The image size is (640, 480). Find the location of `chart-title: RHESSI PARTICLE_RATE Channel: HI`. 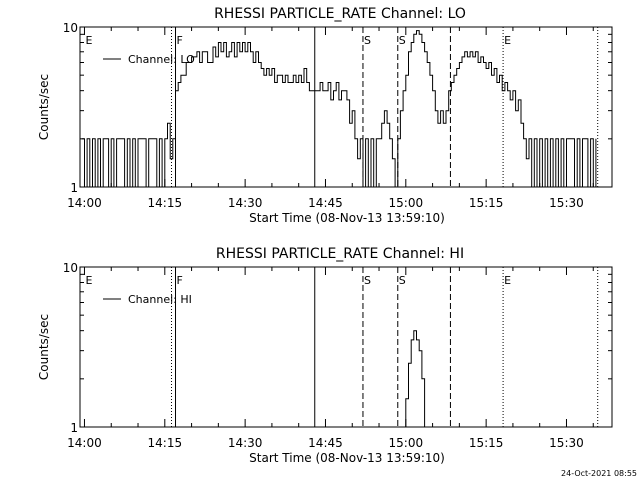

chart-title: RHESSI PARTICLE_RATE Channel: HI is located at coordinates (340, 254).